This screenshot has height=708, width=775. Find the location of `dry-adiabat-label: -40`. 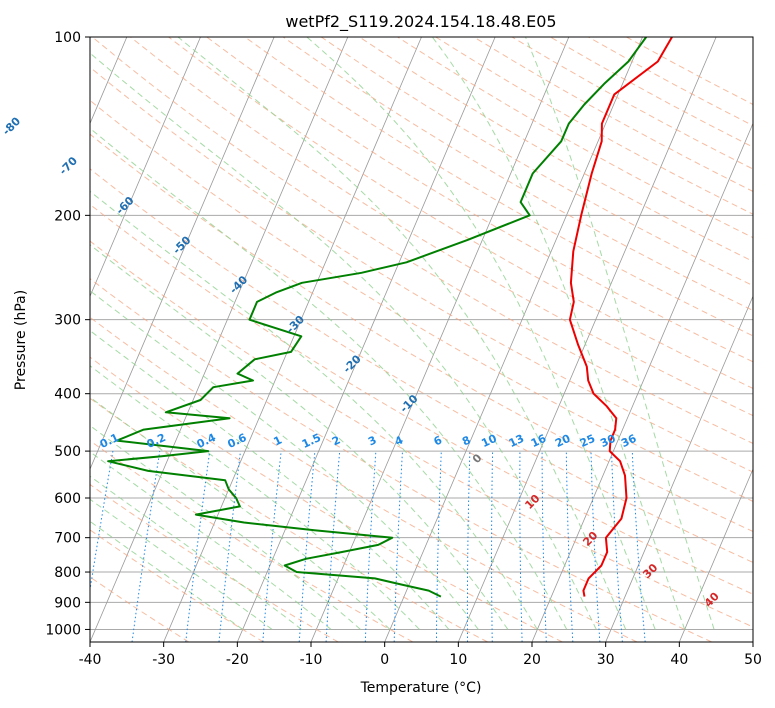

dry-adiabat-label: -40 is located at coordinates (238, 284).